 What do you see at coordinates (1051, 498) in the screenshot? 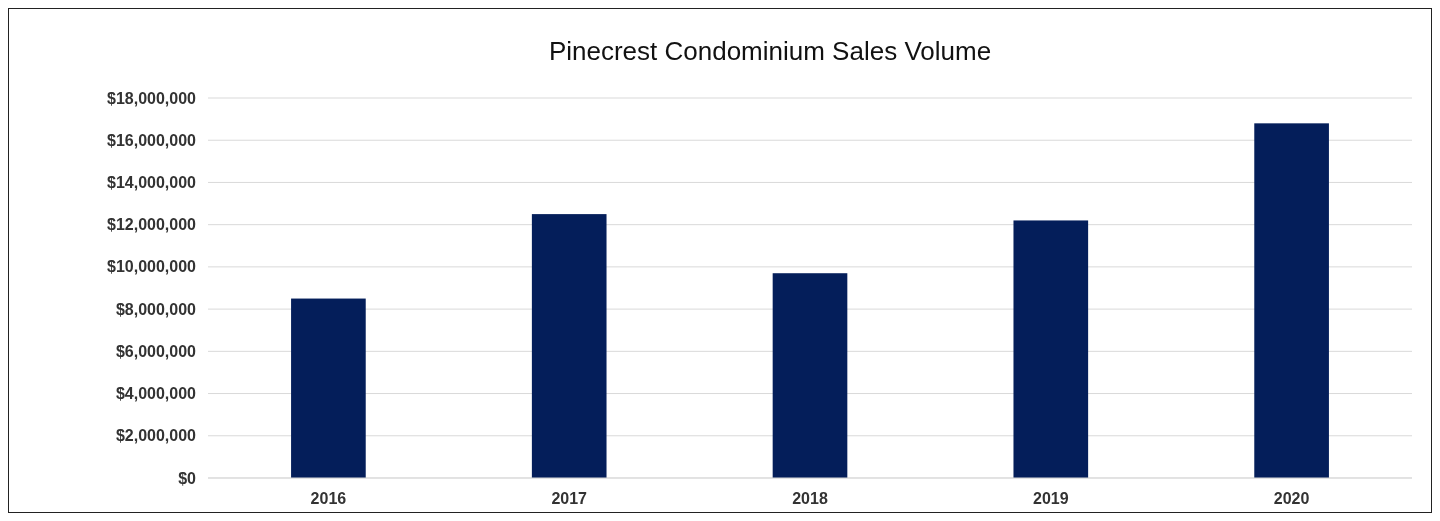
I see `x-tick-label: 2019` at bounding box center [1051, 498].